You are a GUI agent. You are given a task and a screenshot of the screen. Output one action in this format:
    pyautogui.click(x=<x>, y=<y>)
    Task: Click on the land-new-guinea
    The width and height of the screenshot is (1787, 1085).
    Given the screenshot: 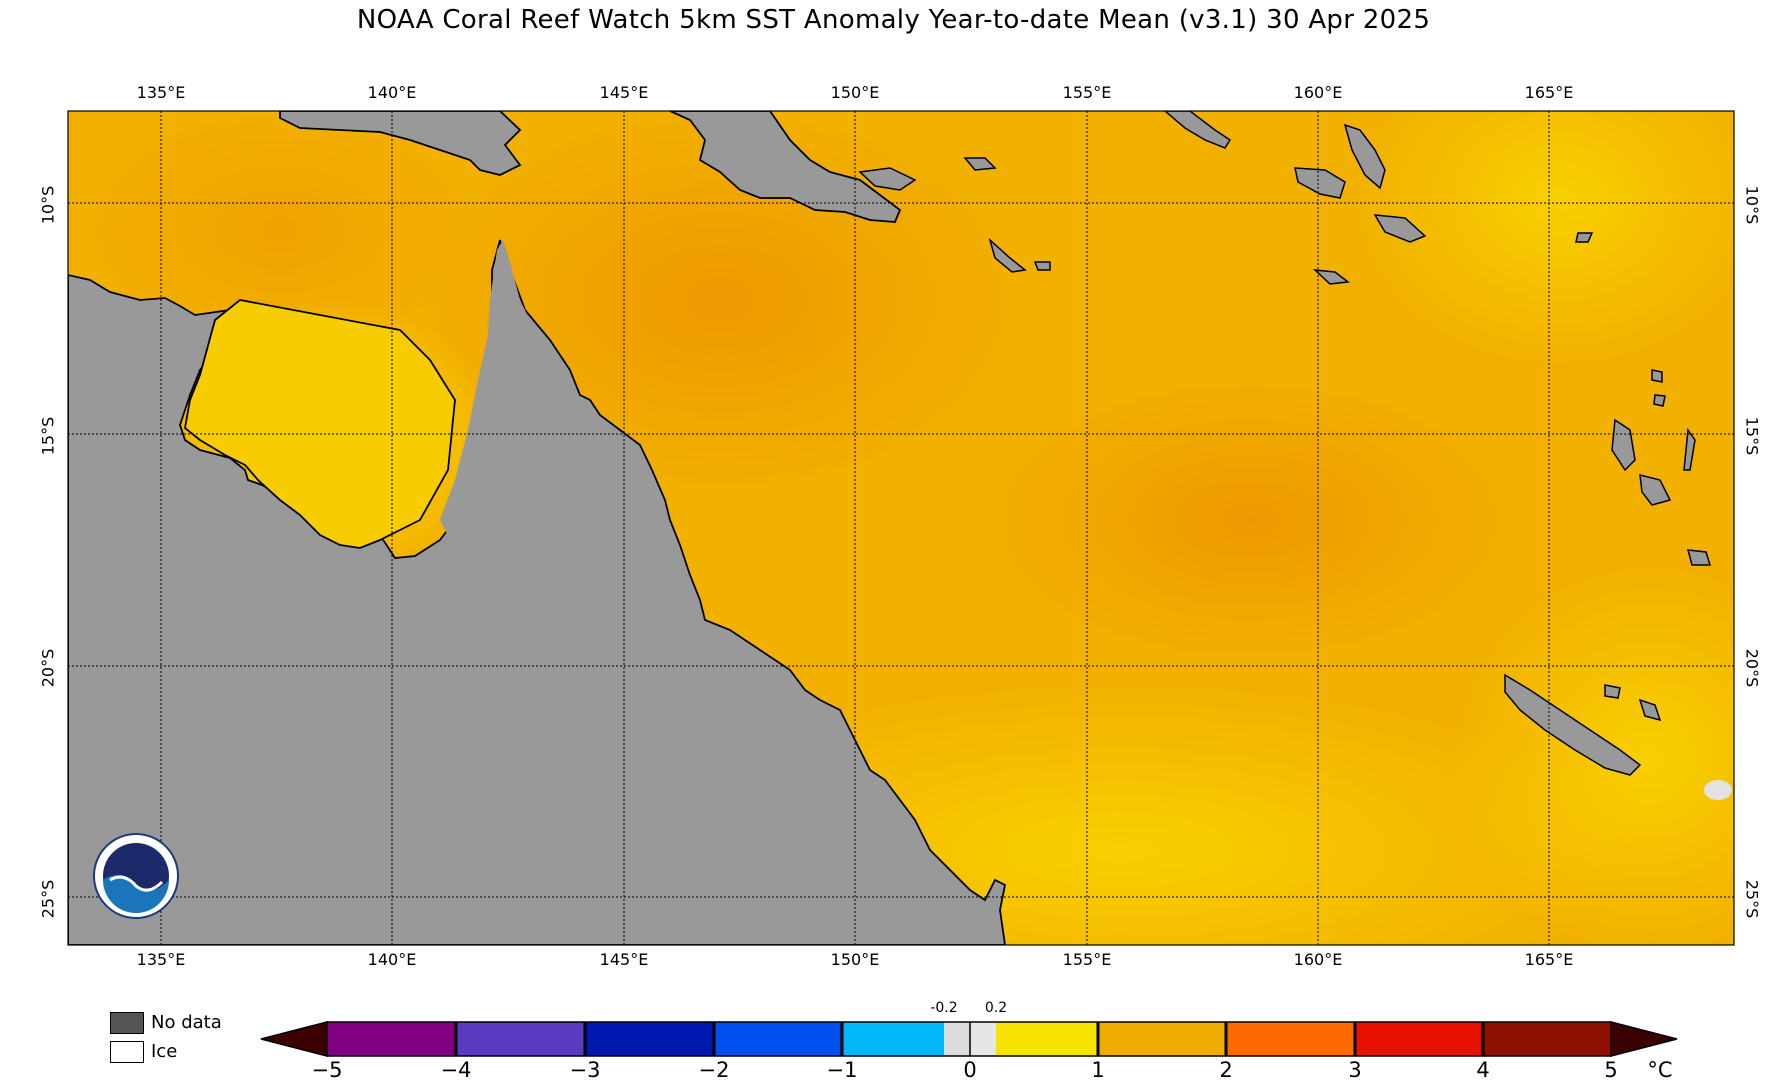 What is the action you would take?
    pyautogui.click(x=400, y=143)
    